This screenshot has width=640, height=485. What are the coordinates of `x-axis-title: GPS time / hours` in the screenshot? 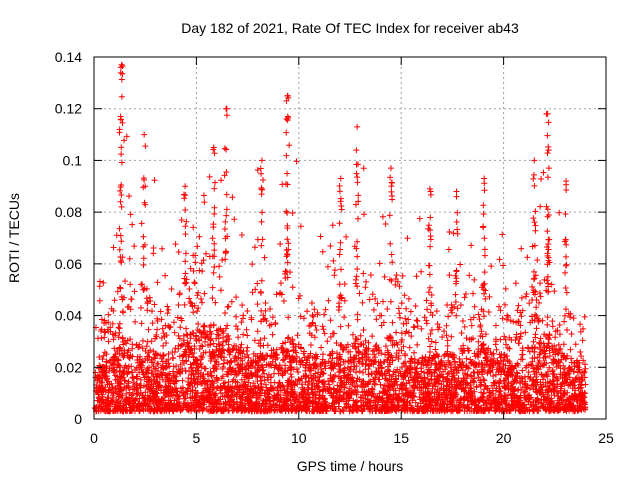 It's located at (350, 466).